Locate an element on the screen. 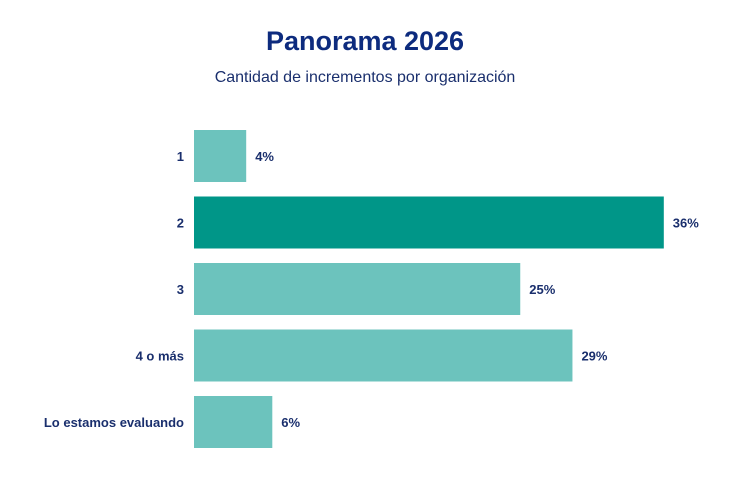  category-label: 1 is located at coordinates (180, 156).